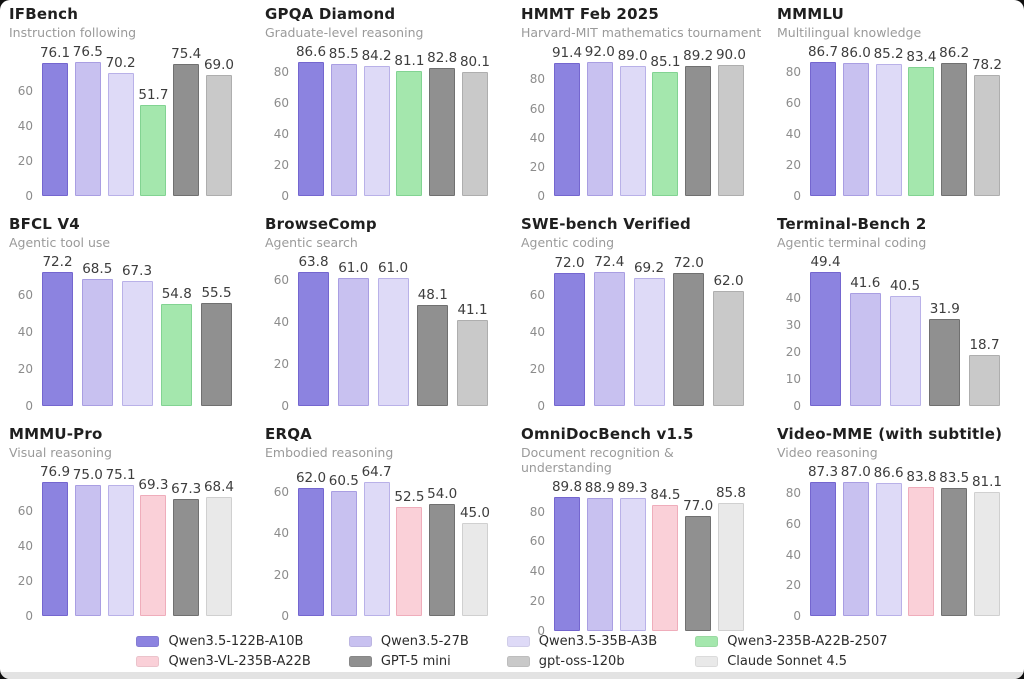  I want to click on bar-value-label: 75.4, so click(186, 54).